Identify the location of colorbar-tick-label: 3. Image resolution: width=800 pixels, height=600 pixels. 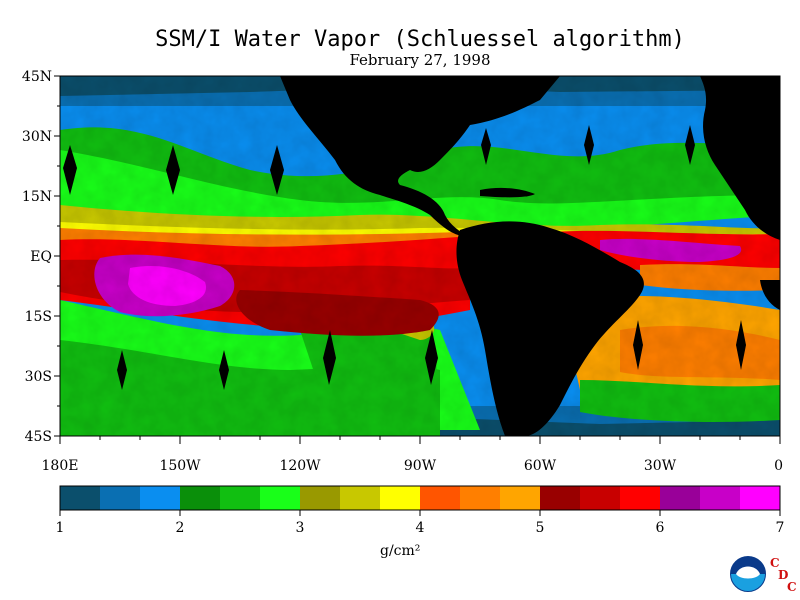
(300, 528).